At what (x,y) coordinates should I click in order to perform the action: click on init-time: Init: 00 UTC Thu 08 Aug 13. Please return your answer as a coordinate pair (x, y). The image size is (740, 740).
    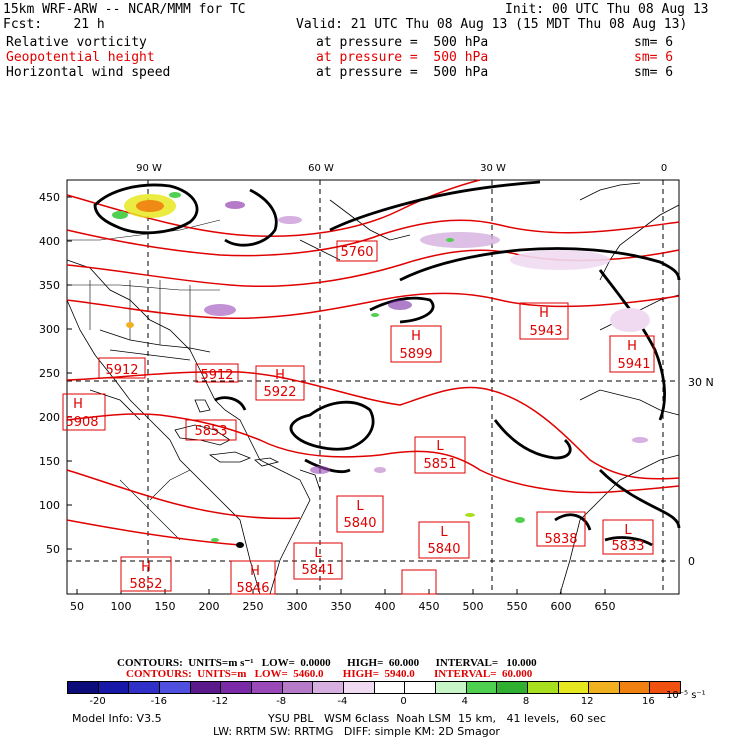
    Looking at the image, I should click on (607, 9).